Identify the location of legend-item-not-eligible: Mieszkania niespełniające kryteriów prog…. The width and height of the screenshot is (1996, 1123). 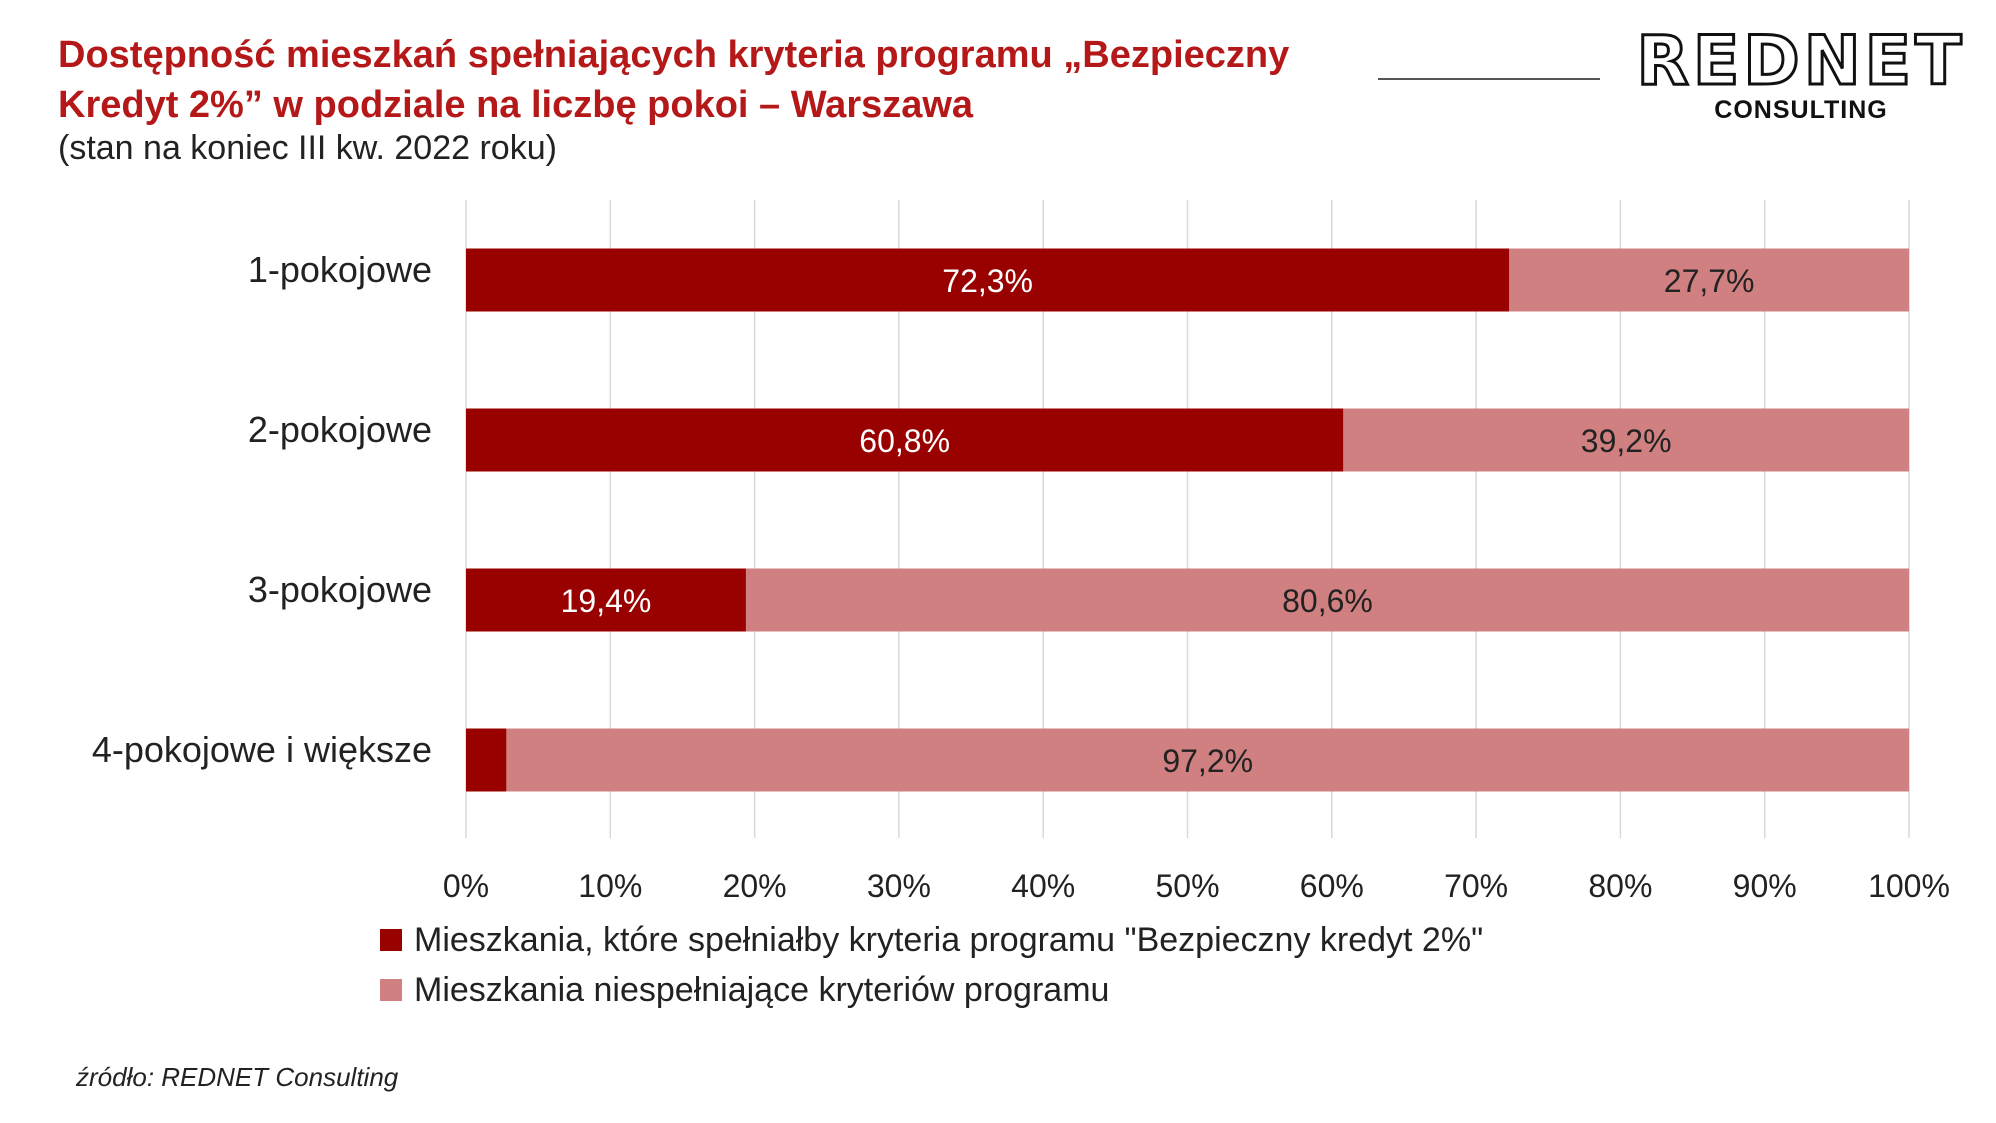
(931, 990).